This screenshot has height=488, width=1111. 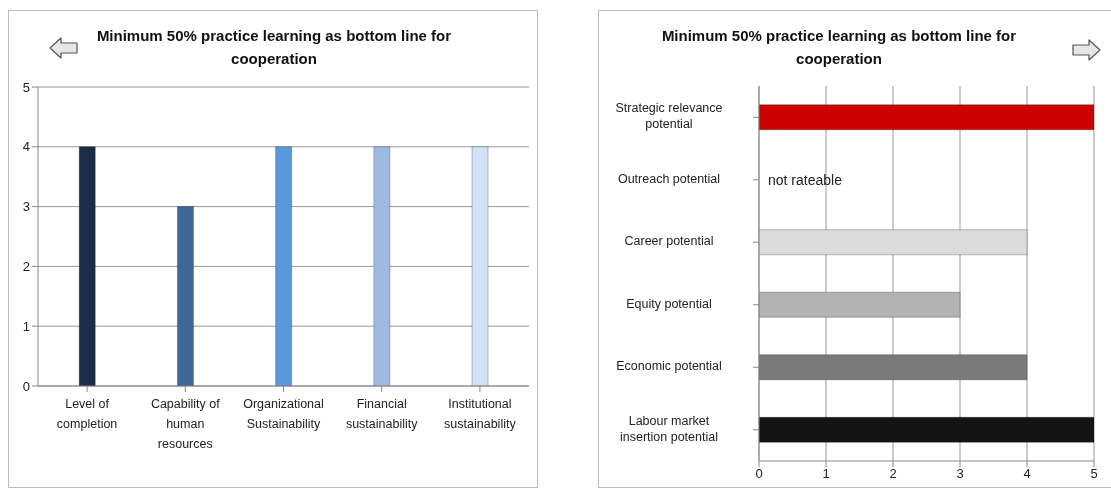 What do you see at coordinates (669, 429) in the screenshot?
I see `y-tick-label: Labour market insertion potential` at bounding box center [669, 429].